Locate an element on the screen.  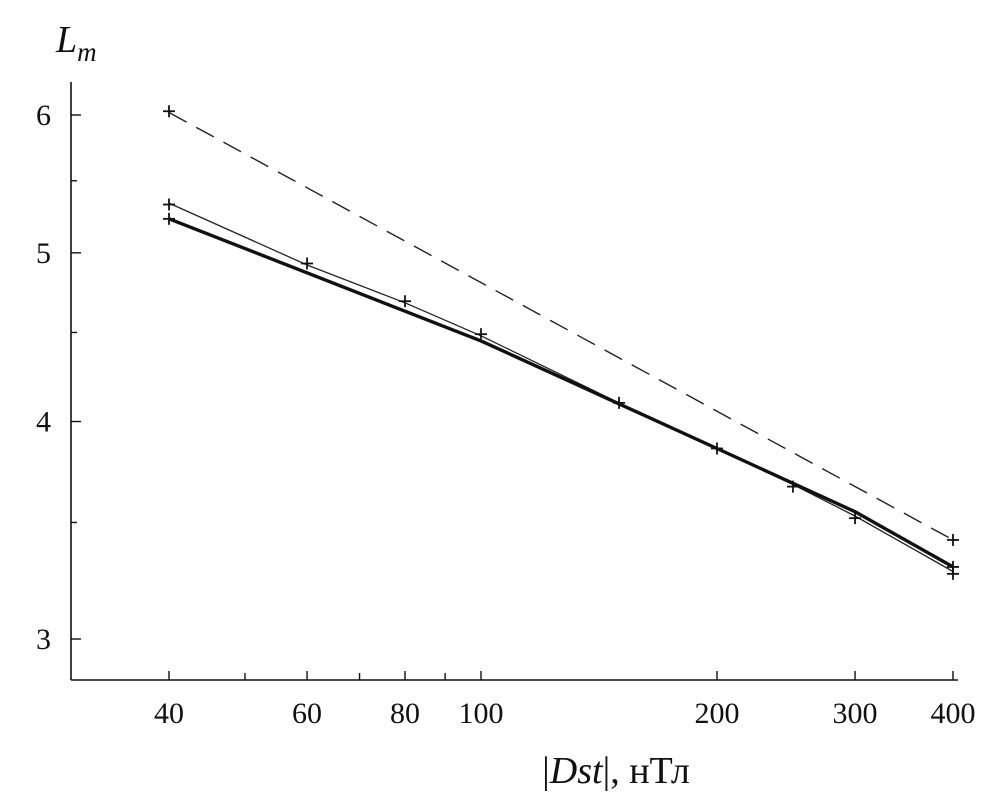
y-tick-label: 3 is located at coordinates (43, 639).